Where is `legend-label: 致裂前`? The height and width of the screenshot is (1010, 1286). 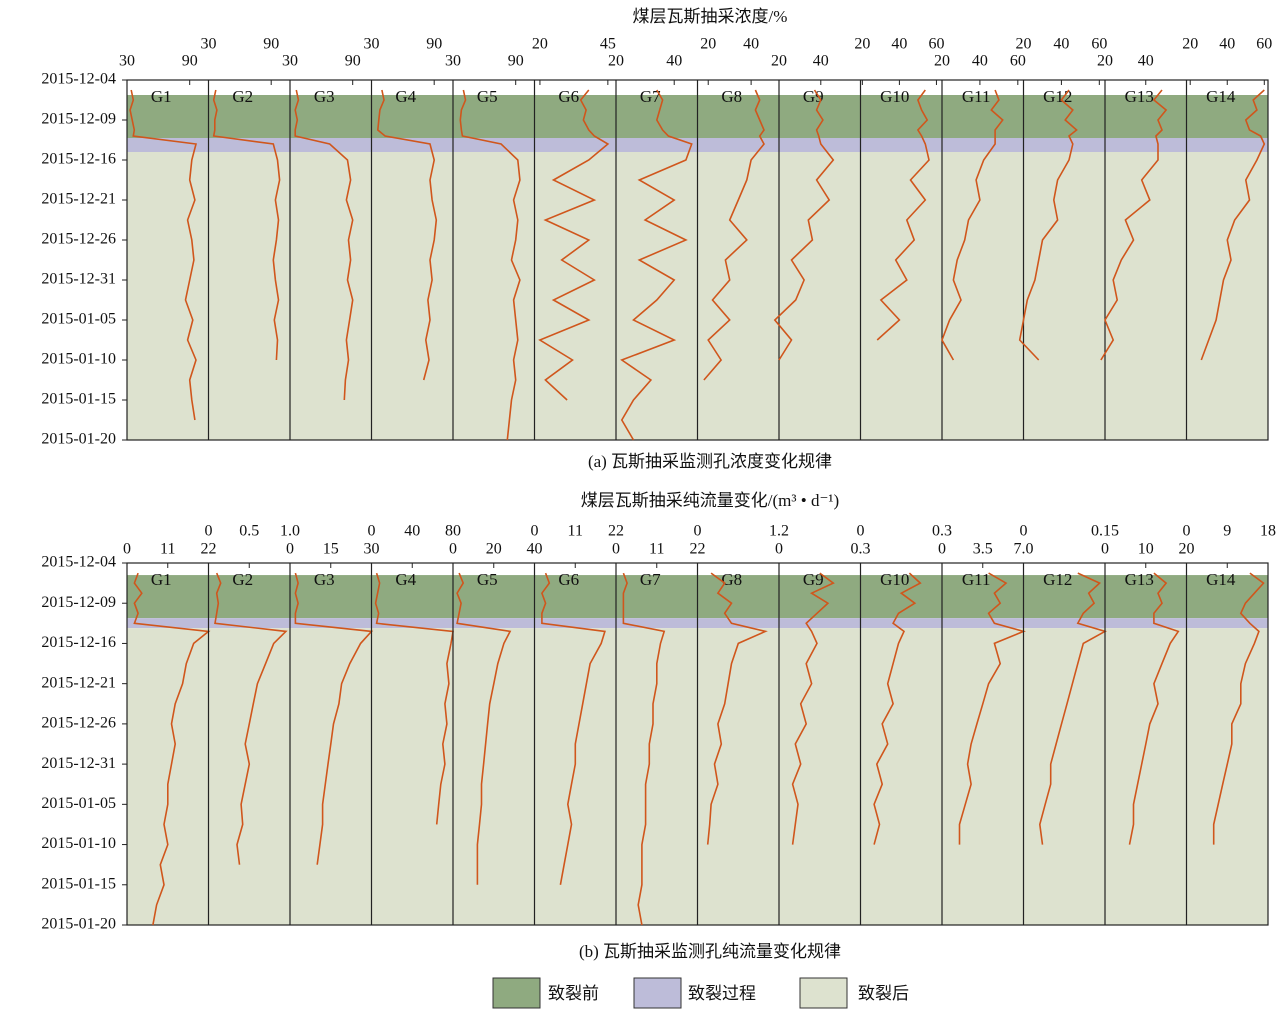
legend-label: 致裂前 is located at coordinates (573, 993).